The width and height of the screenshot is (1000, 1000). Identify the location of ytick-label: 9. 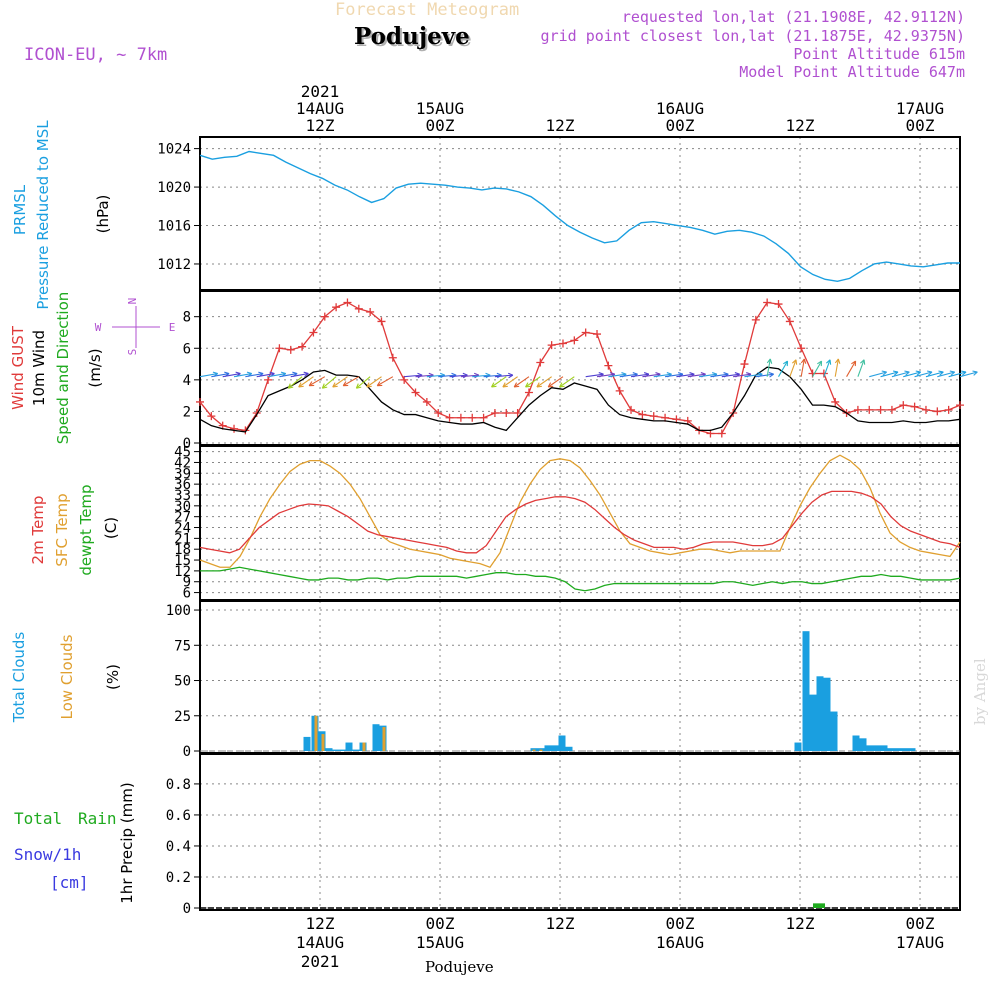
(187, 583).